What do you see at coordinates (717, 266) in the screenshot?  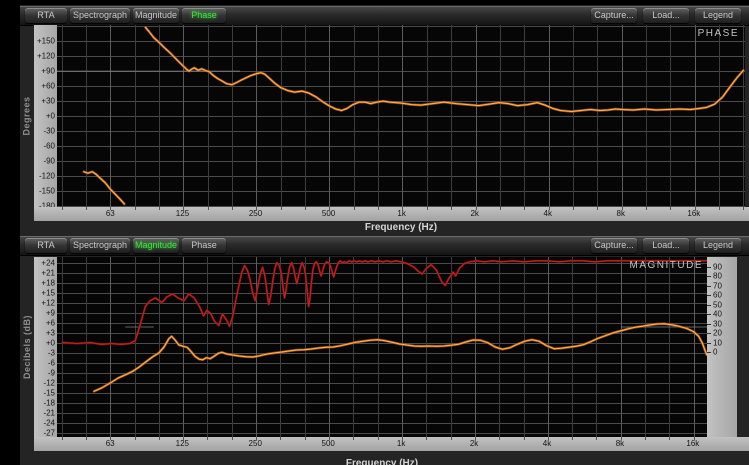 I see `coherence-tick-label: 90` at bounding box center [717, 266].